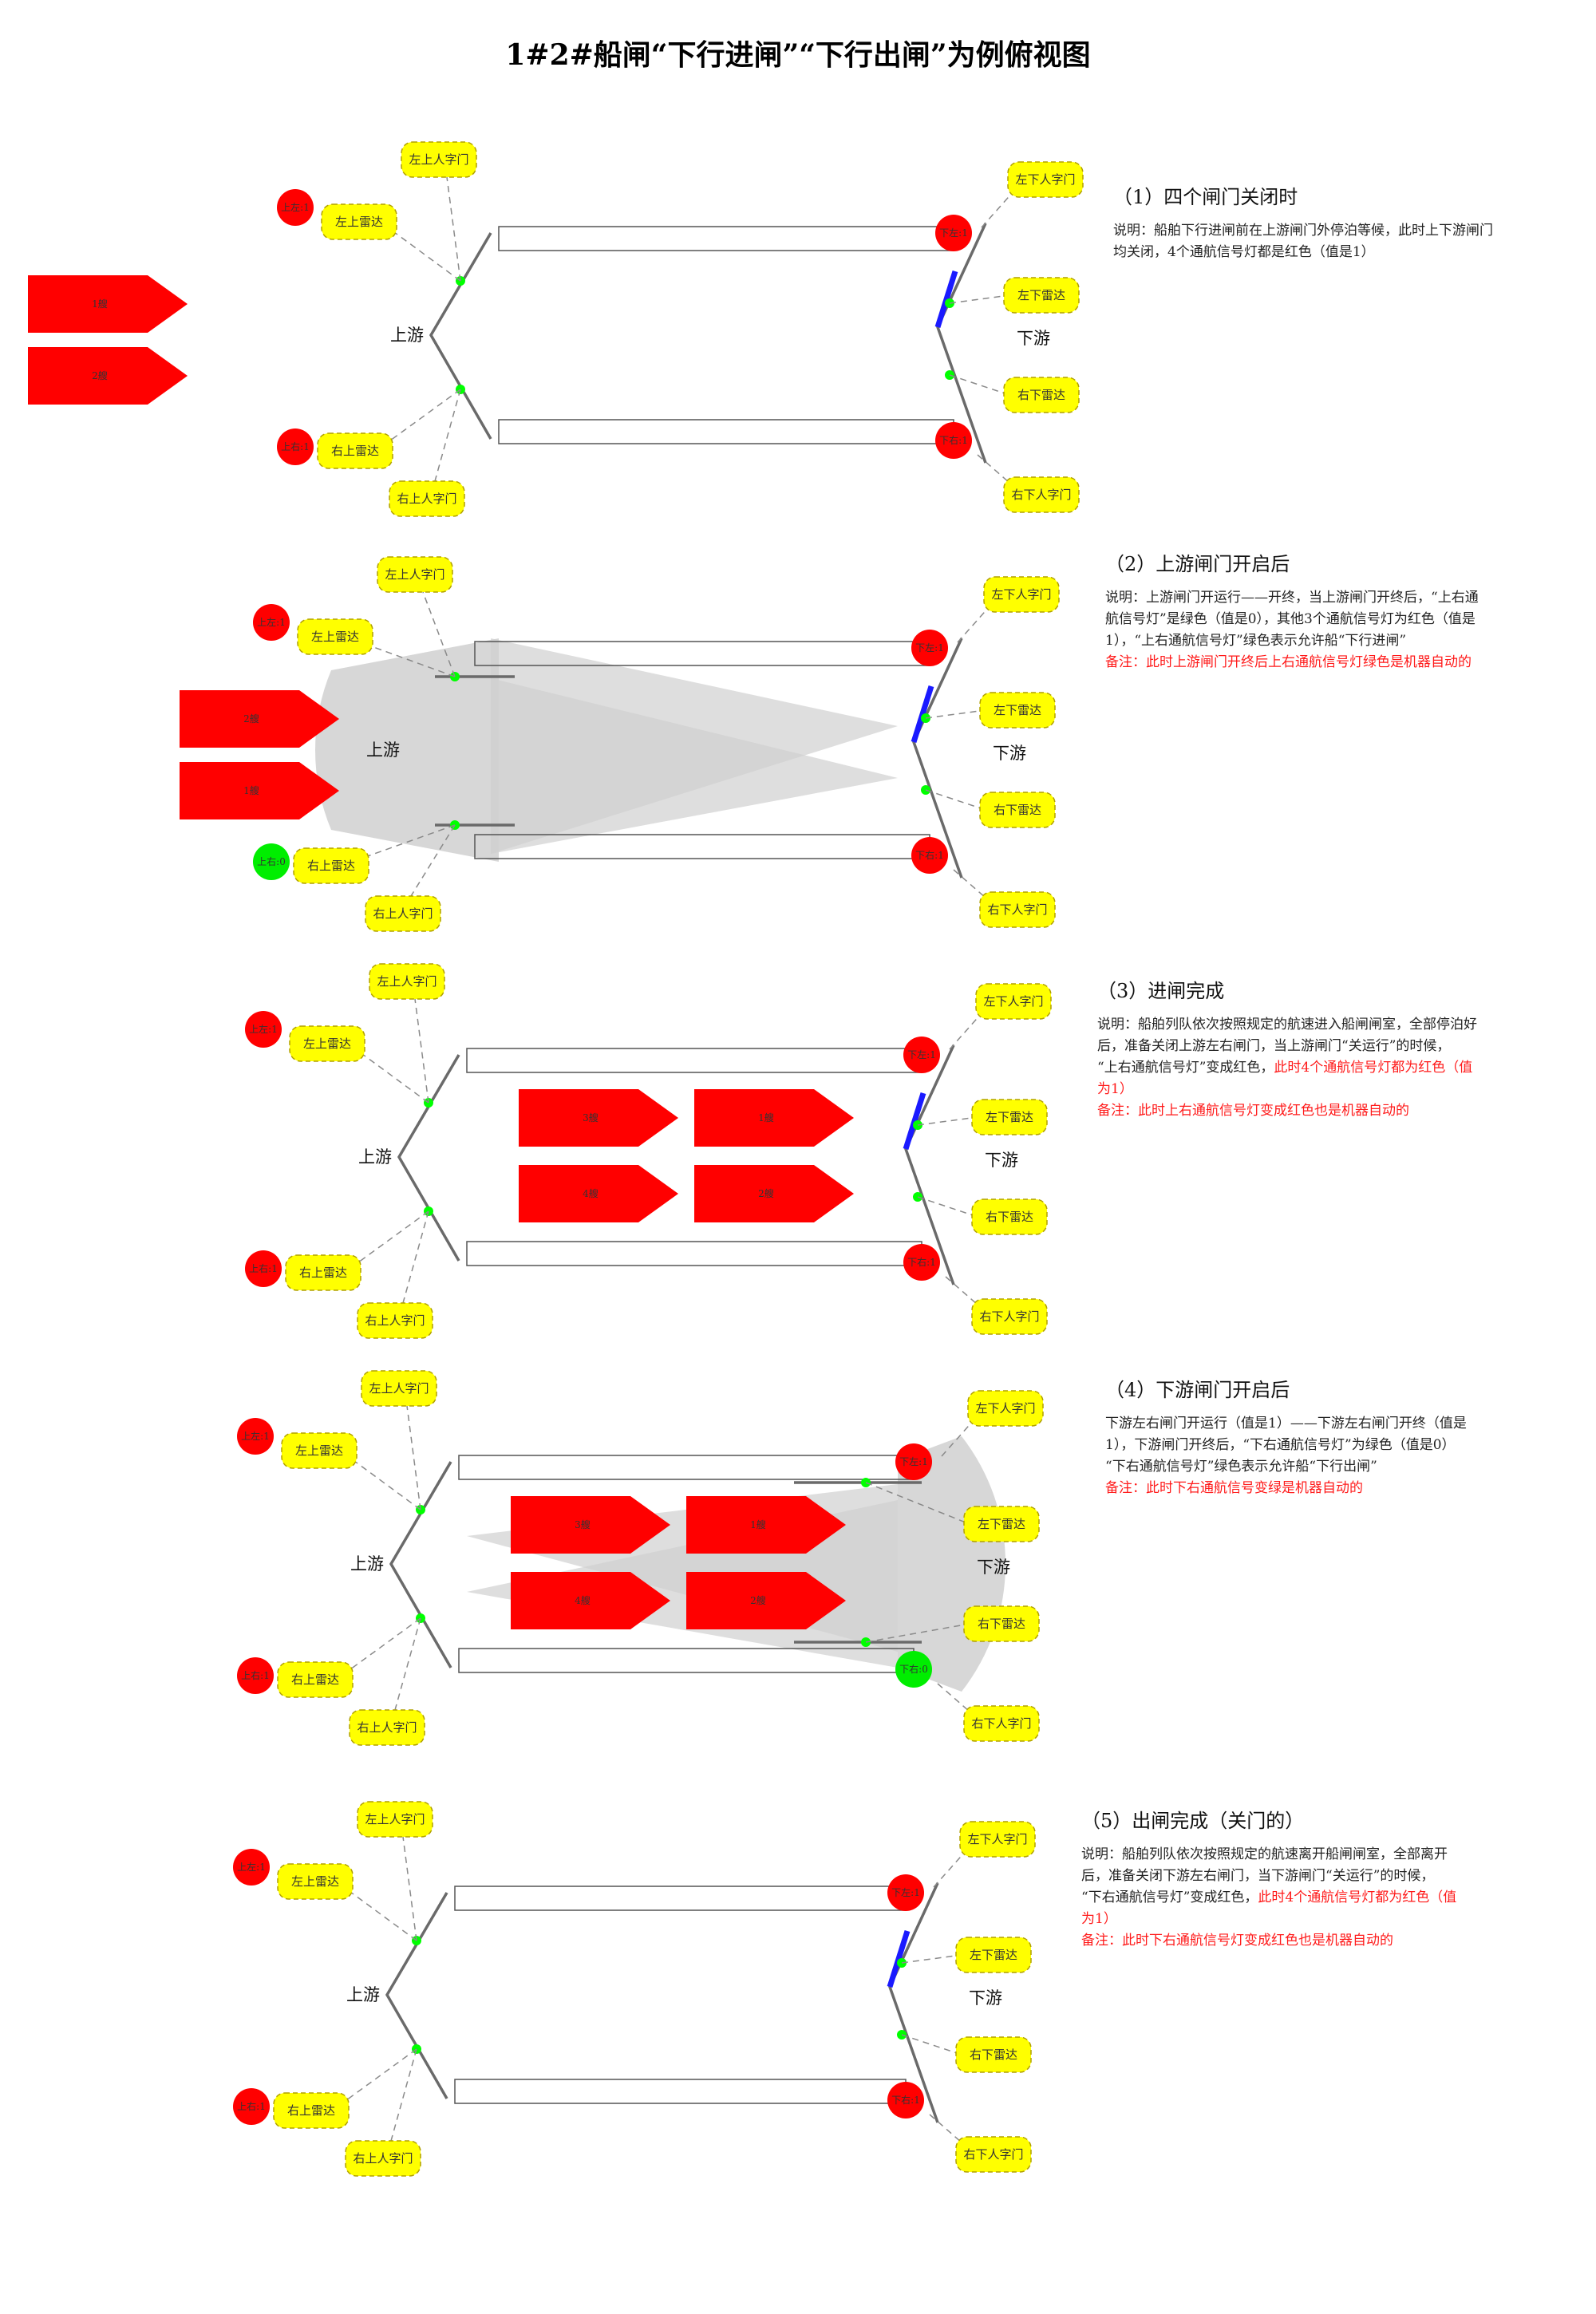 This screenshot has height=2314, width=1596. What do you see at coordinates (1290, 619) in the screenshot?
I see `panel-2-line-2: 航信号灯”是绿色（值是0），其他3个通航信号灯为红色（值是` at bounding box center [1290, 619].